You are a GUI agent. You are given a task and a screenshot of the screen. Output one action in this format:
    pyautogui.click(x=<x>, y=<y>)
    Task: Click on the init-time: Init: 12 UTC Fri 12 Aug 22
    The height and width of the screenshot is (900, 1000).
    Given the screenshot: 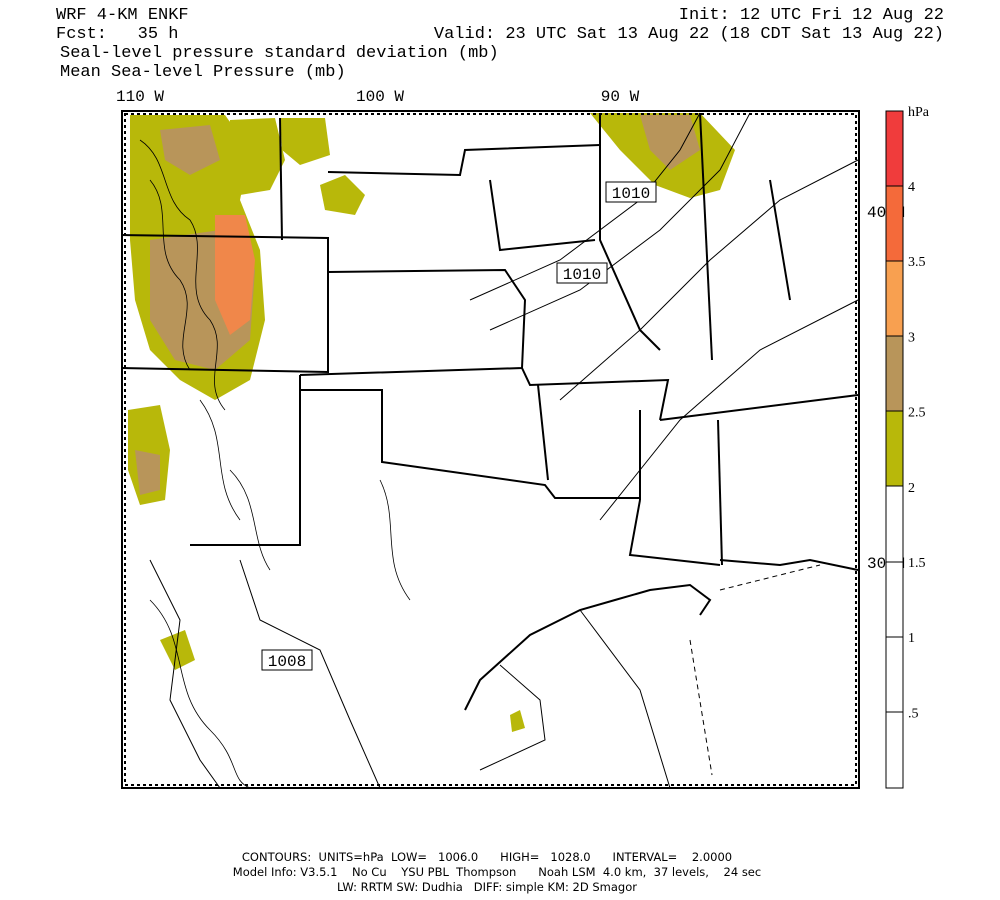 What is the action you would take?
    pyautogui.click(x=811, y=15)
    